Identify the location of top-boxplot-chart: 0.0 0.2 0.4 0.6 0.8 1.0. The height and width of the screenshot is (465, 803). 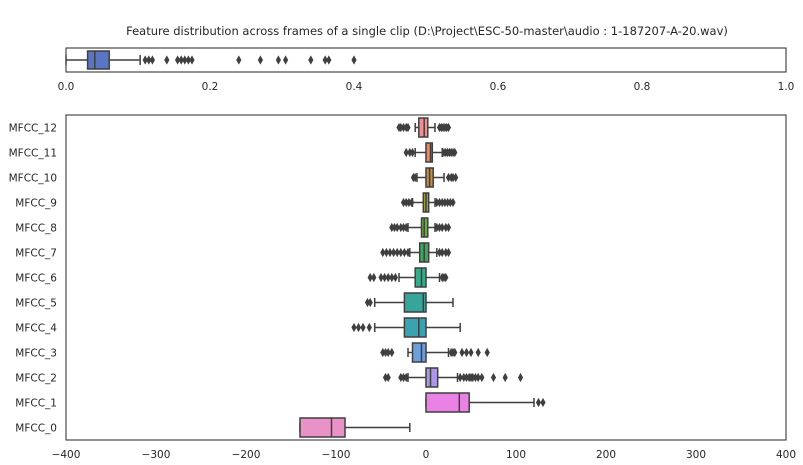
(426, 70).